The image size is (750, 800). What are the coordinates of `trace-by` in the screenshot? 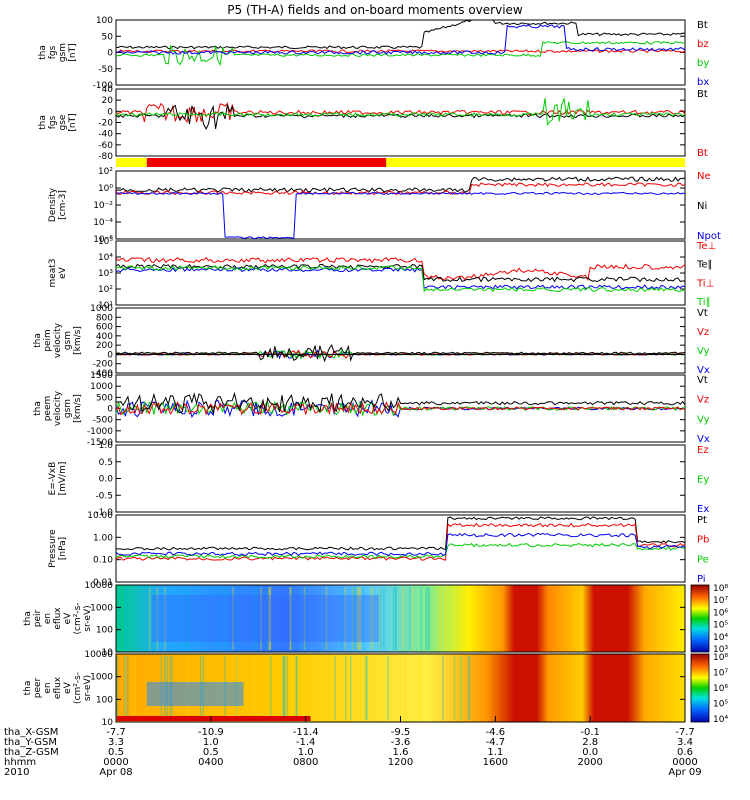 It's located at (400, 53).